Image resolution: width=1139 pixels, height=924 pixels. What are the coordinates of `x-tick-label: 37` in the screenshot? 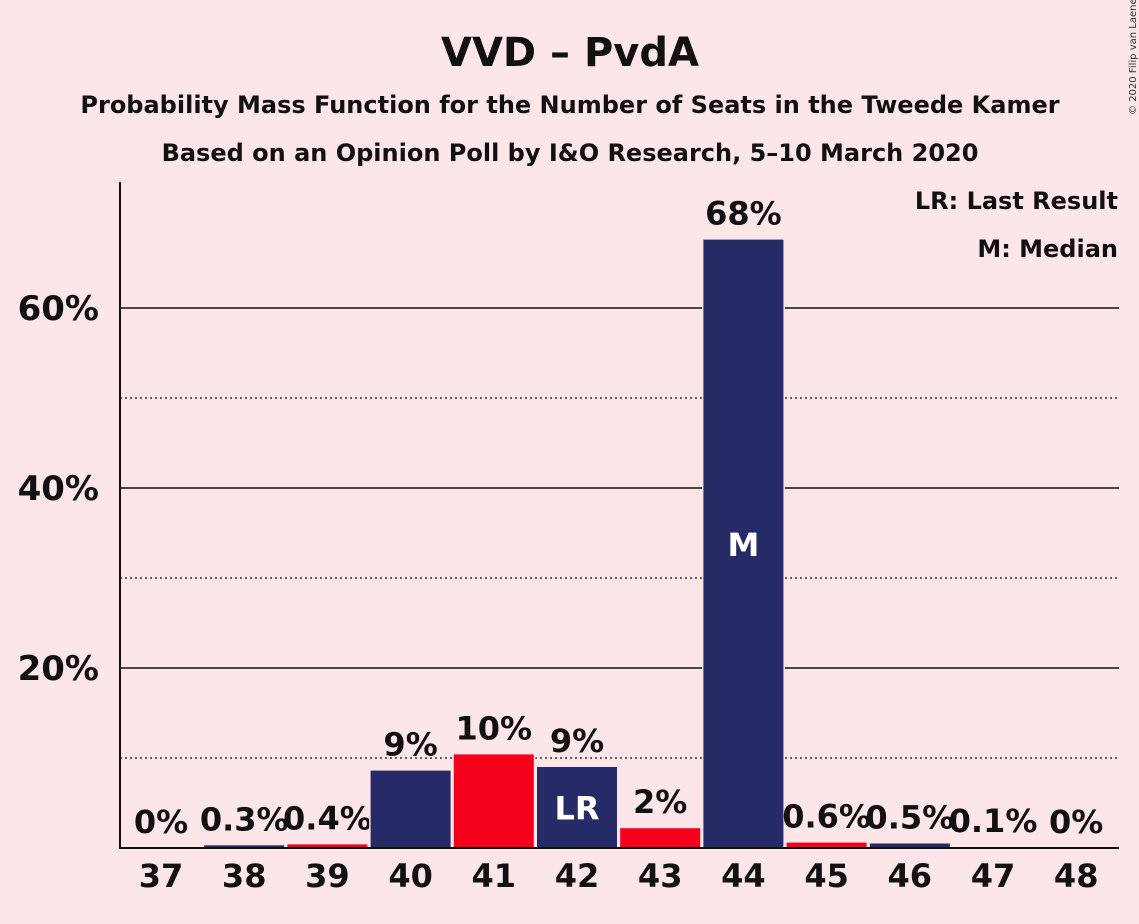 It's located at (161, 876).